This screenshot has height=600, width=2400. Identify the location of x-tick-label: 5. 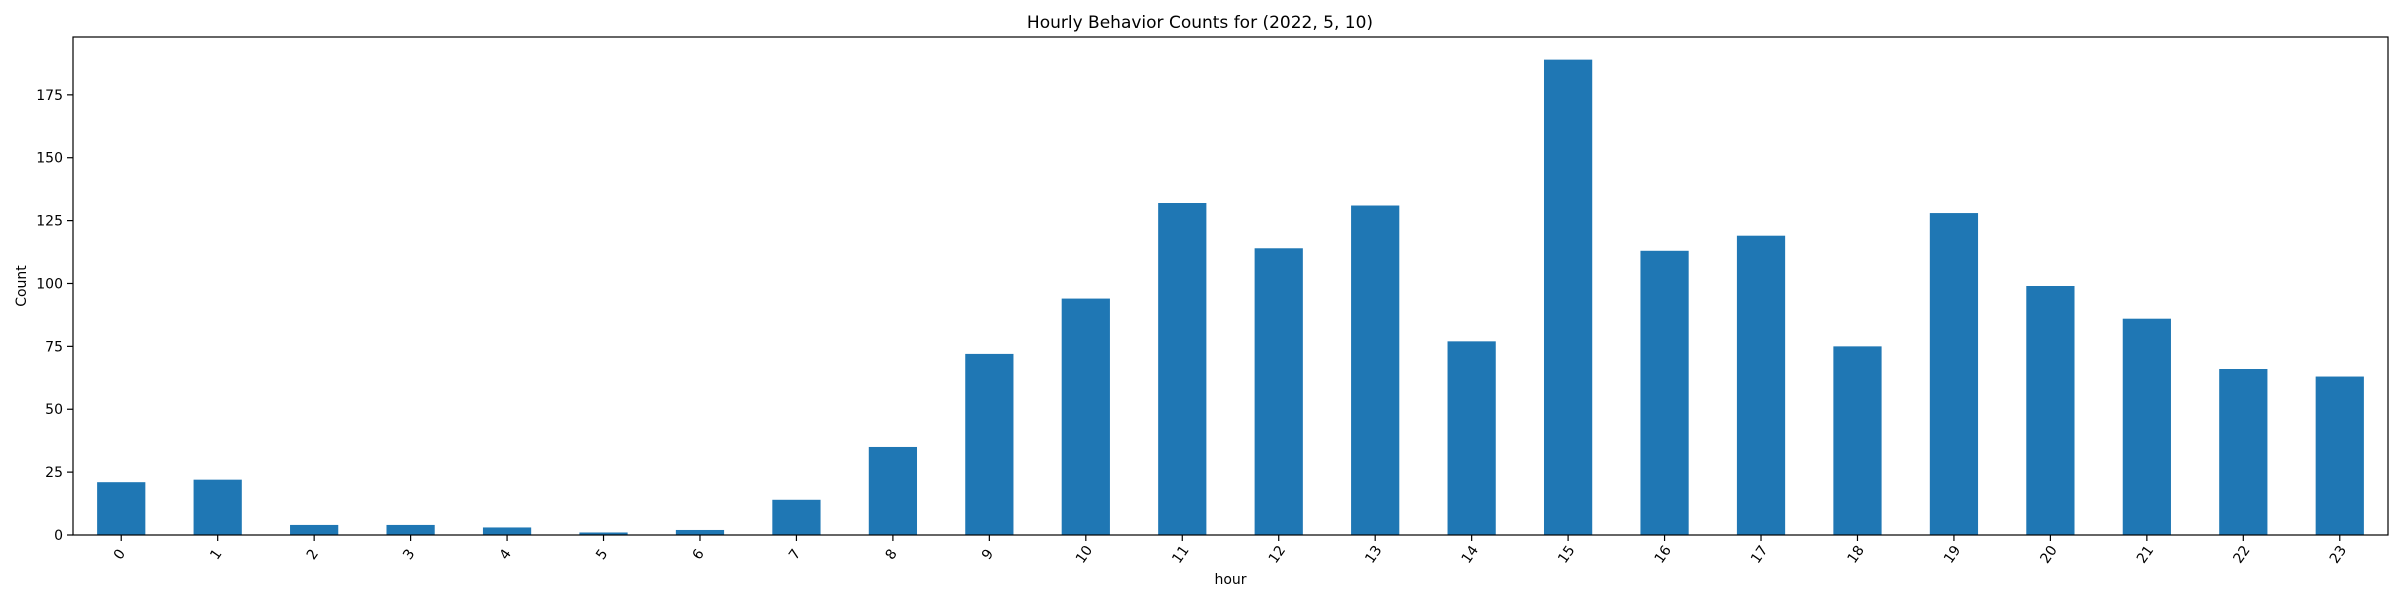
(602, 554).